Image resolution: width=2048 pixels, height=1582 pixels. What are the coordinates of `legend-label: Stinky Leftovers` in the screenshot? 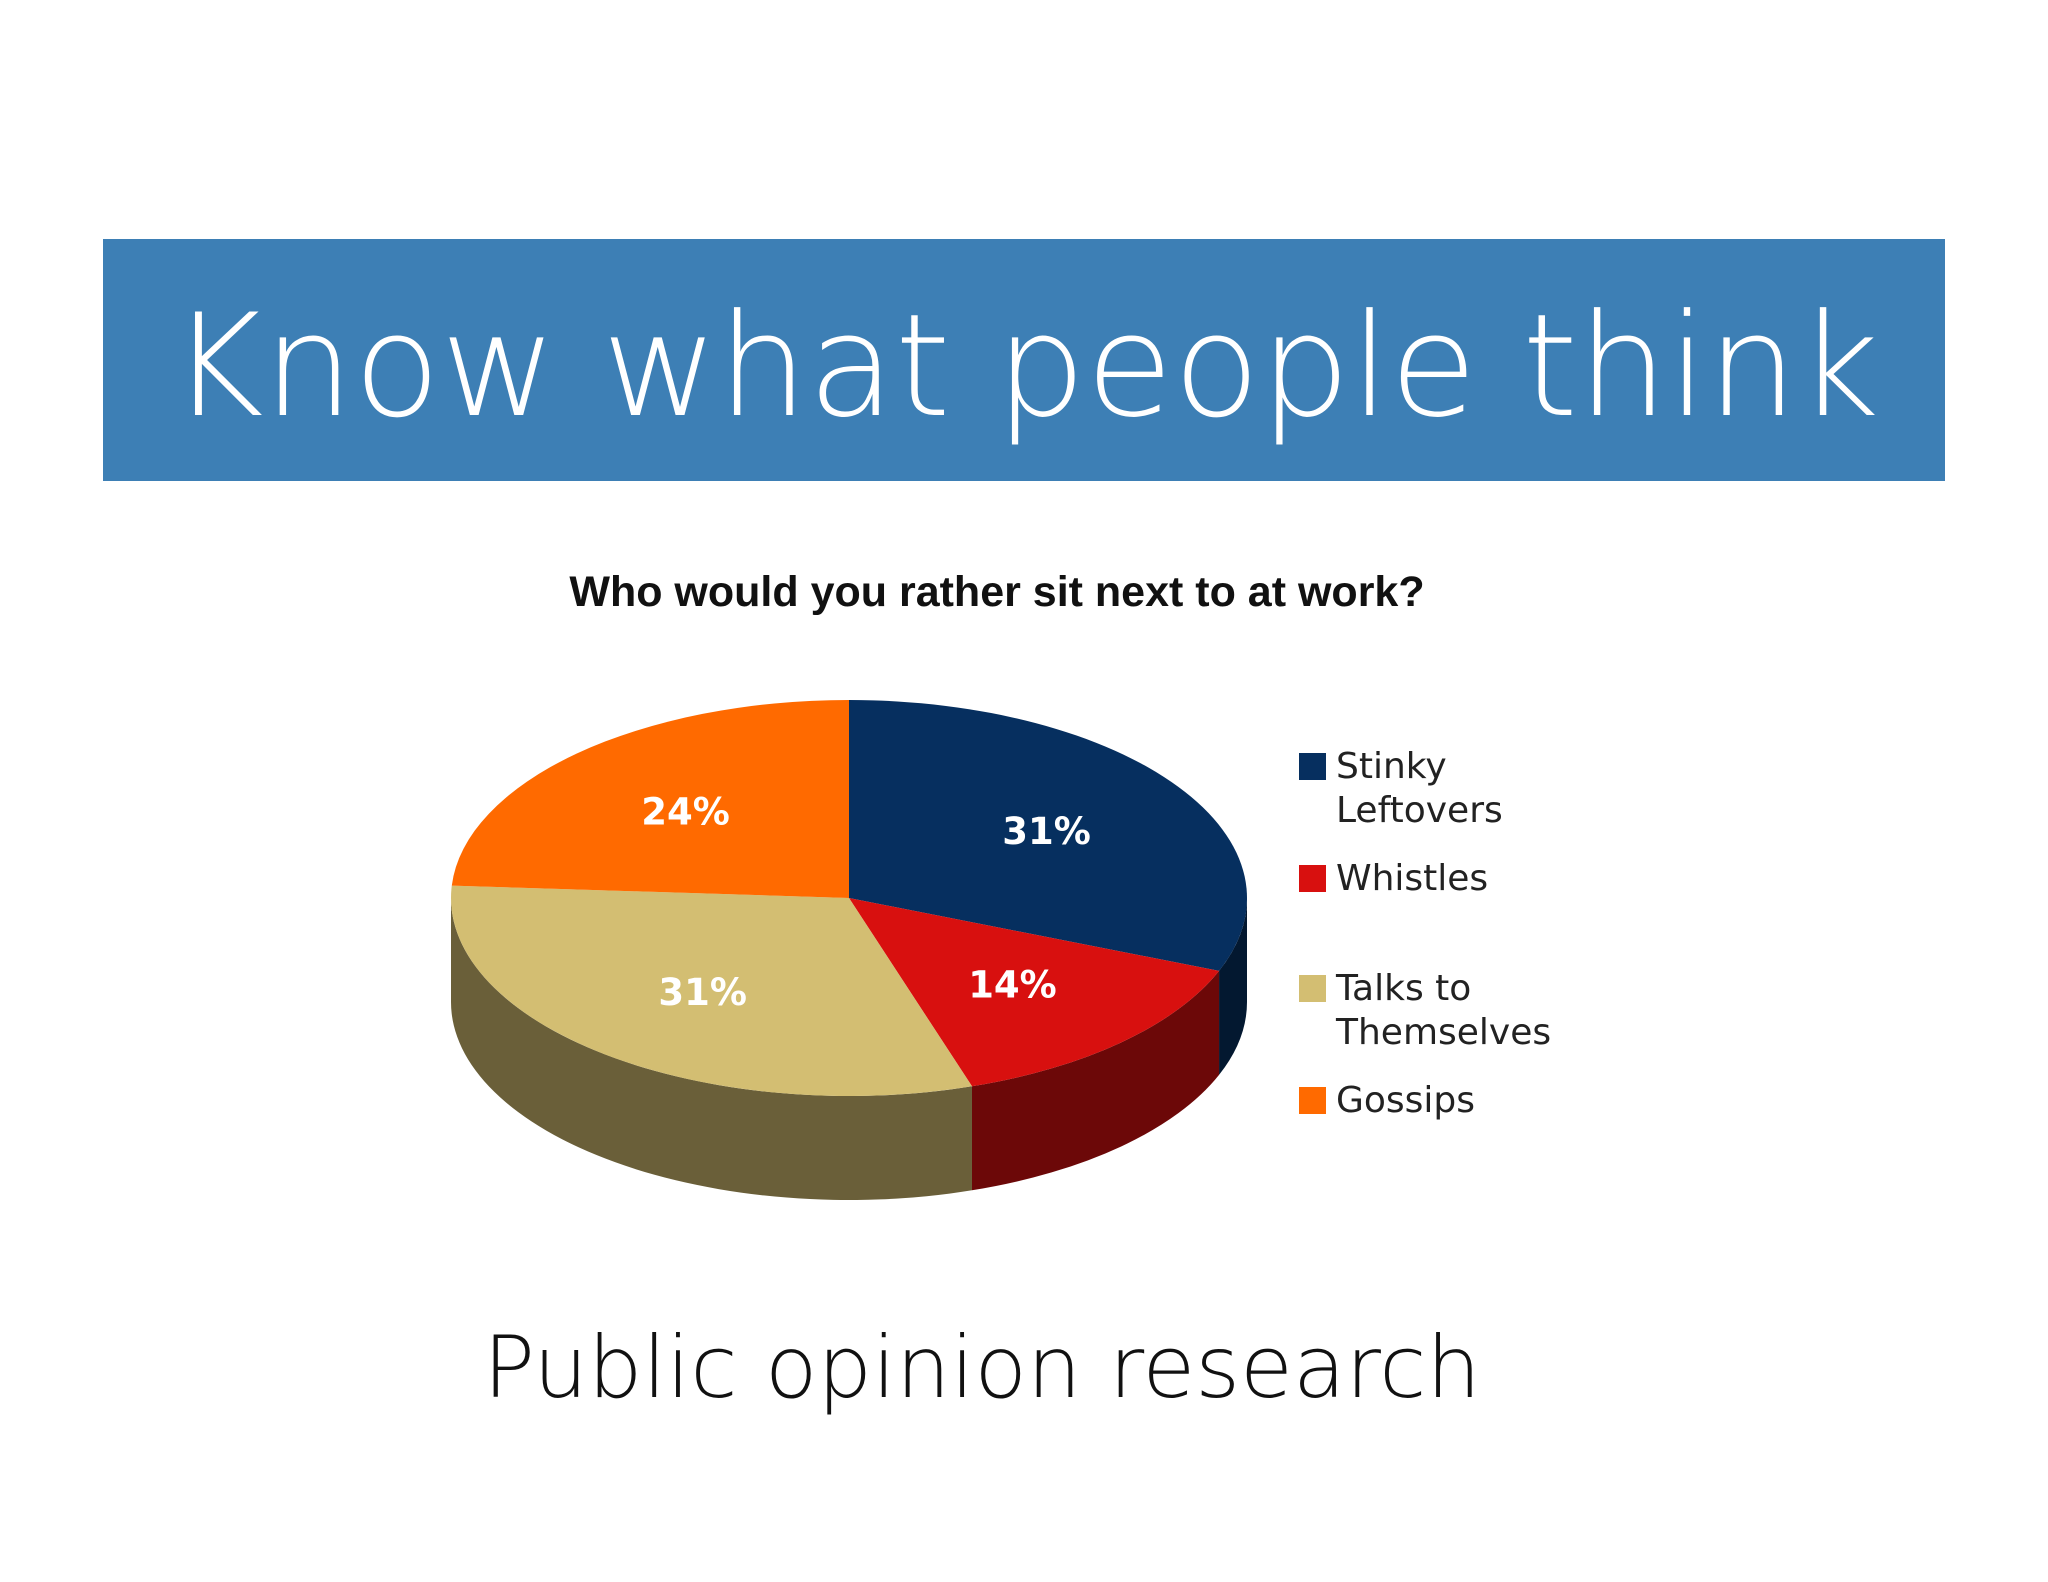 It's located at (1419, 788).